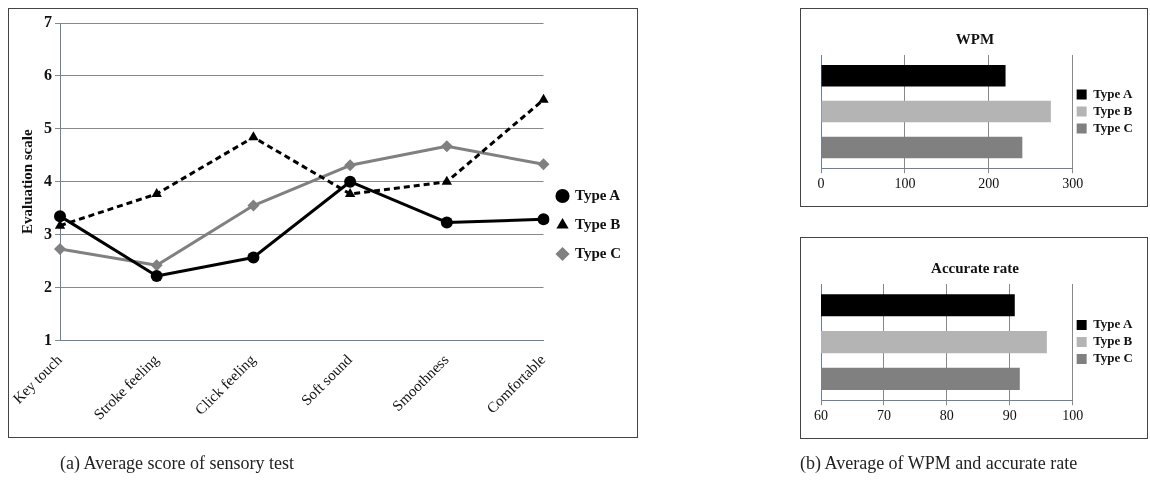  What do you see at coordinates (48, 22) in the screenshot?
I see `y-tick-label: 7` at bounding box center [48, 22].